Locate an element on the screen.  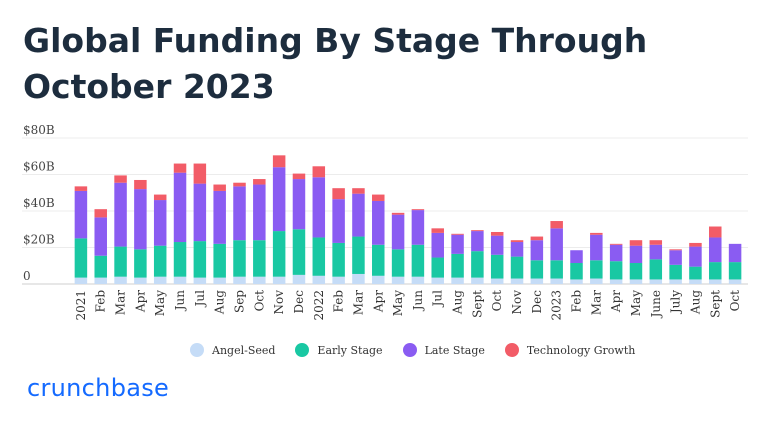
legend-item-angel-seed: Angel-Seed is located at coordinates (232, 350).